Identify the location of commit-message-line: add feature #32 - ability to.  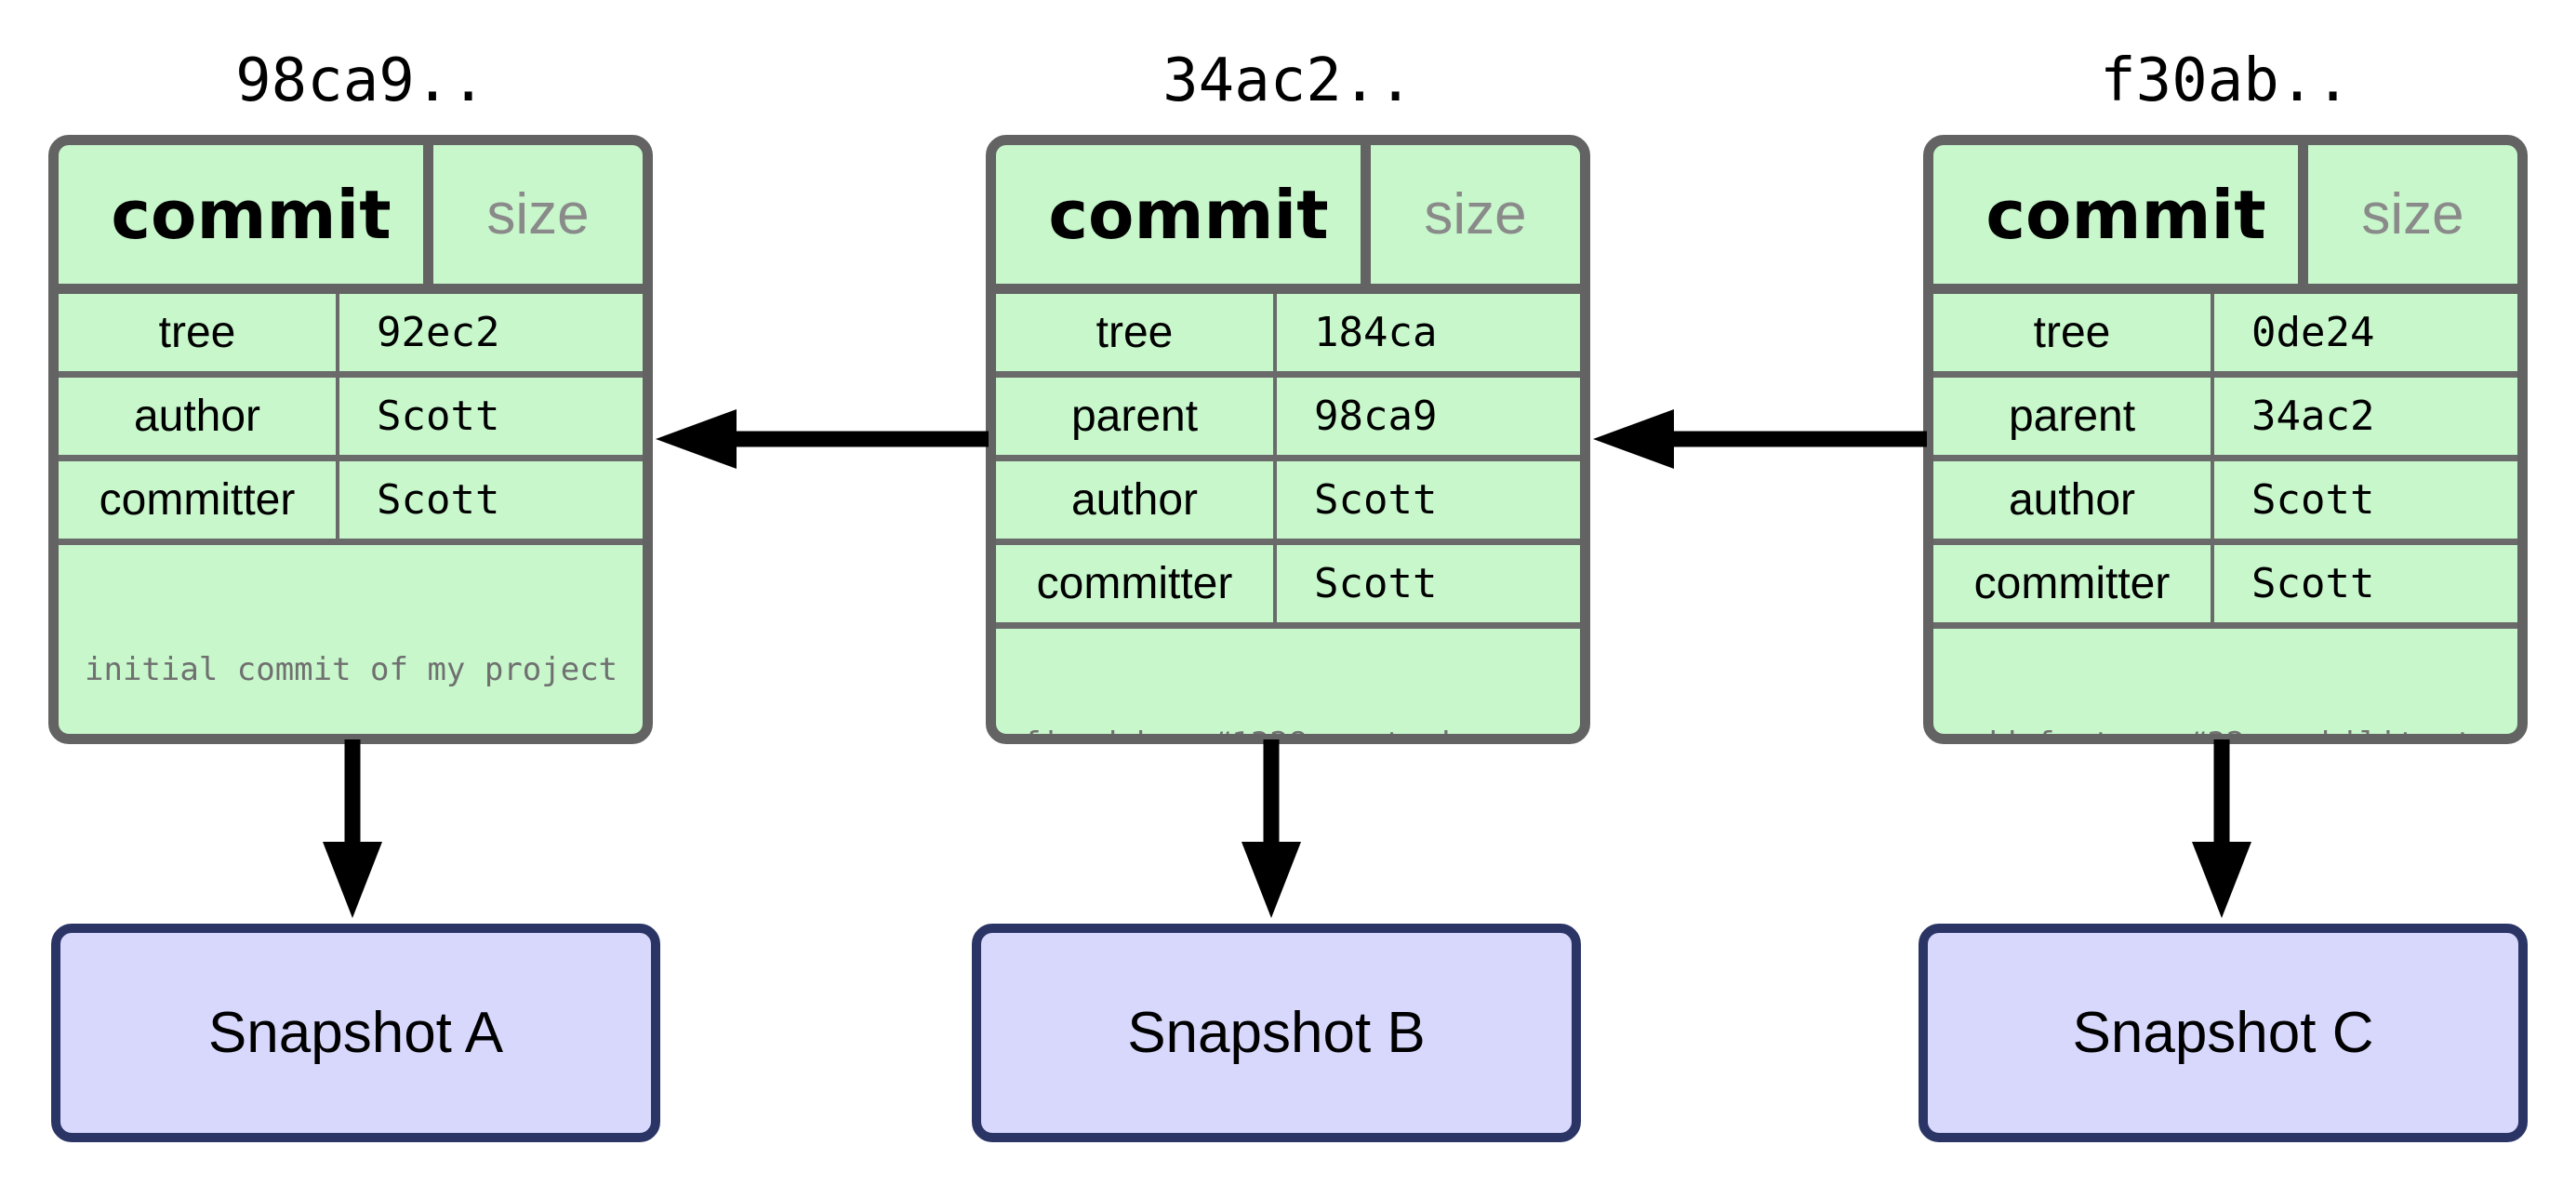
(2226, 735).